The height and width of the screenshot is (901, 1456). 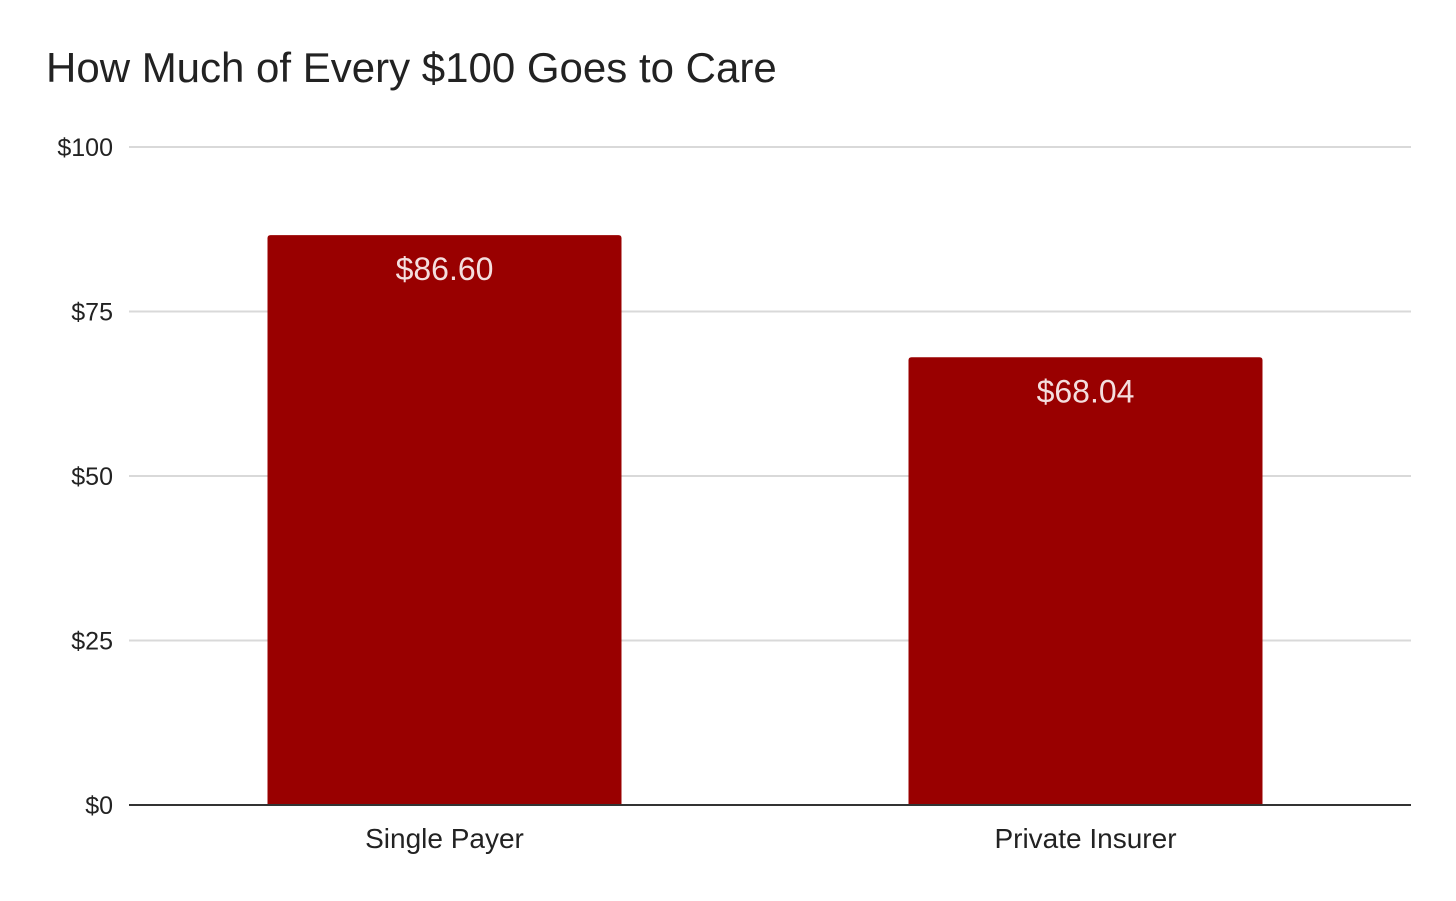 What do you see at coordinates (1085, 581) in the screenshot?
I see `bar` at bounding box center [1085, 581].